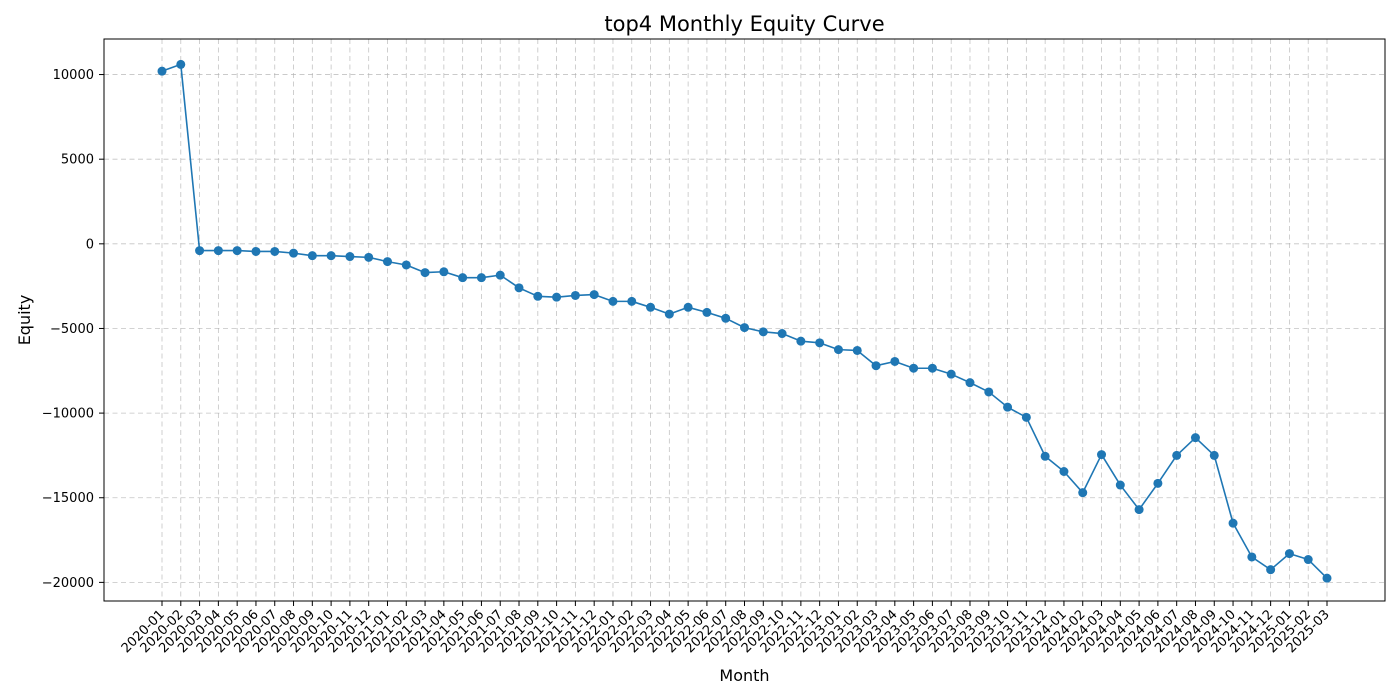 The height and width of the screenshot is (700, 1400). Describe the element at coordinates (744, 675) in the screenshot. I see `x-axis-label: Month` at that location.